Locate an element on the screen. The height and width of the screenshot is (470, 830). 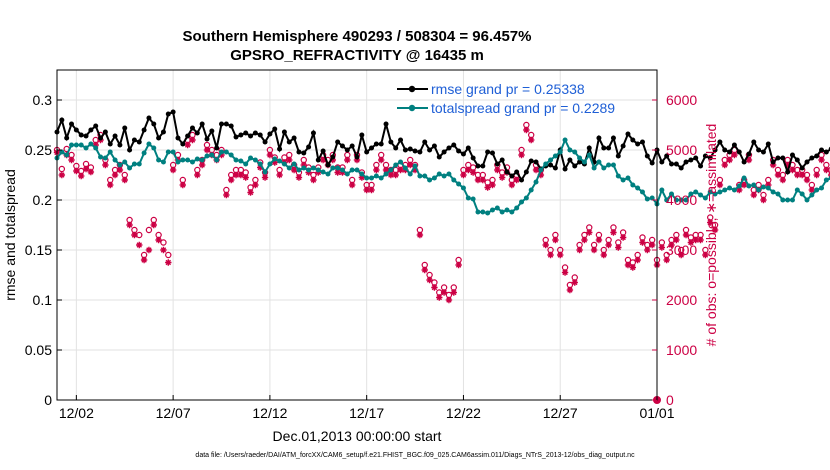
y-tick-label-left: 0.25 is located at coordinates (38, 150).